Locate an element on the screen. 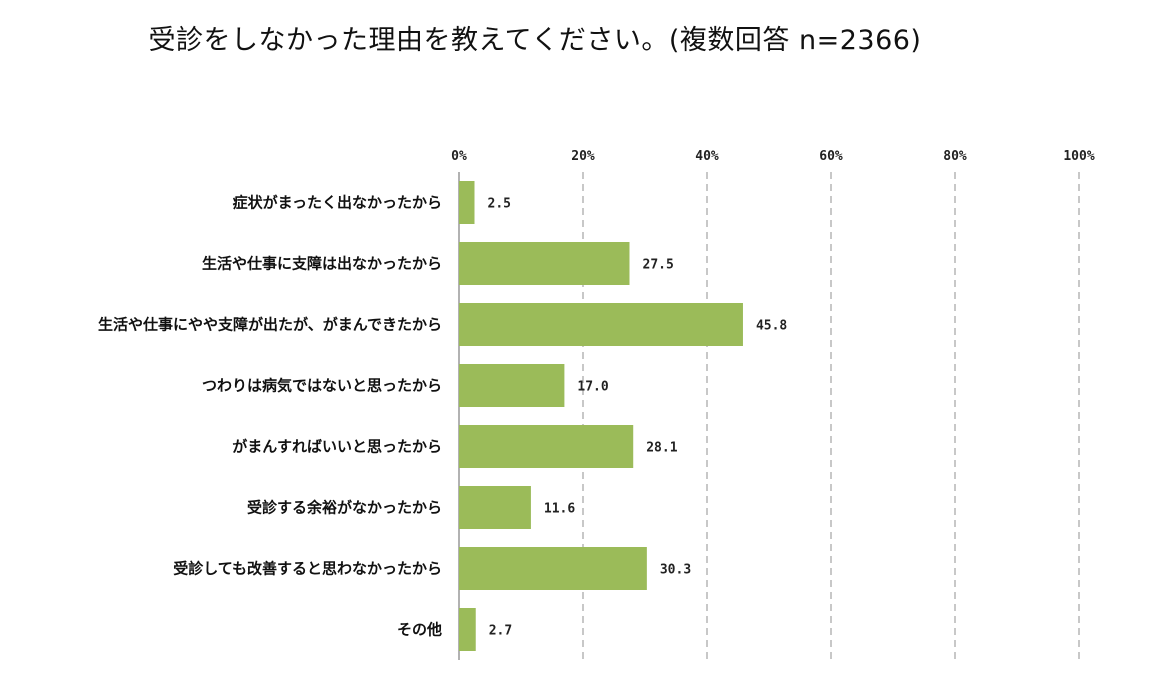 The height and width of the screenshot is (692, 1150). chart-title: 受診をしなかった理由を教えてください。(複数回答 n=2366) is located at coordinates (535, 40).